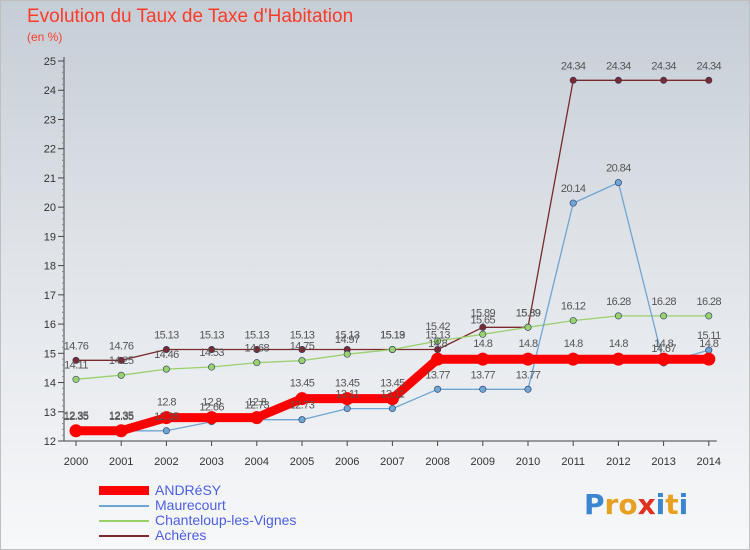 The width and height of the screenshot is (750, 550). I want to click on y-tick-label: 13, so click(50, 413).